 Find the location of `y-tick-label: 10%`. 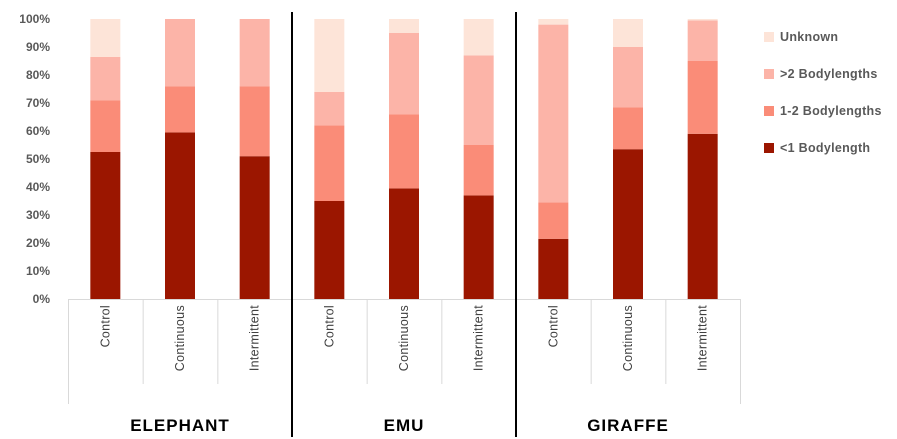

y-tick-label: 10% is located at coordinates (38, 271).